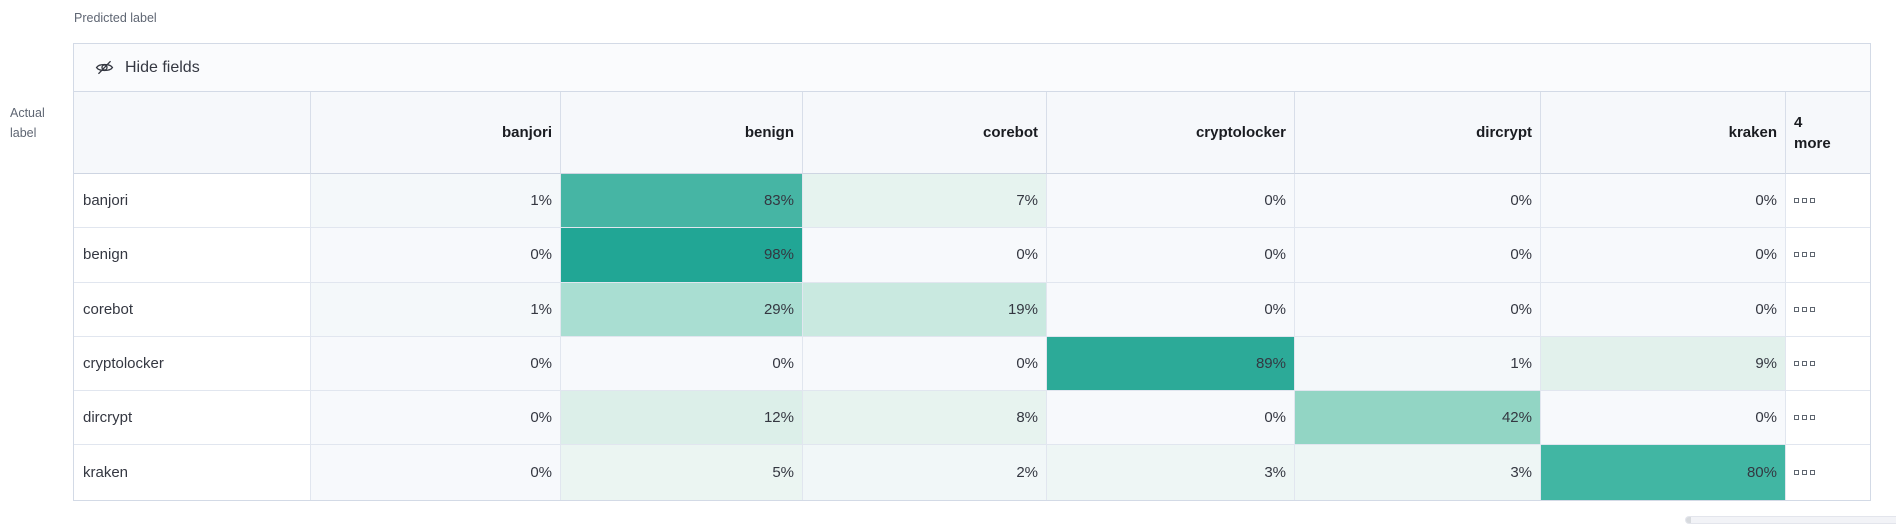  I want to click on more-count: 4, so click(1798, 122).